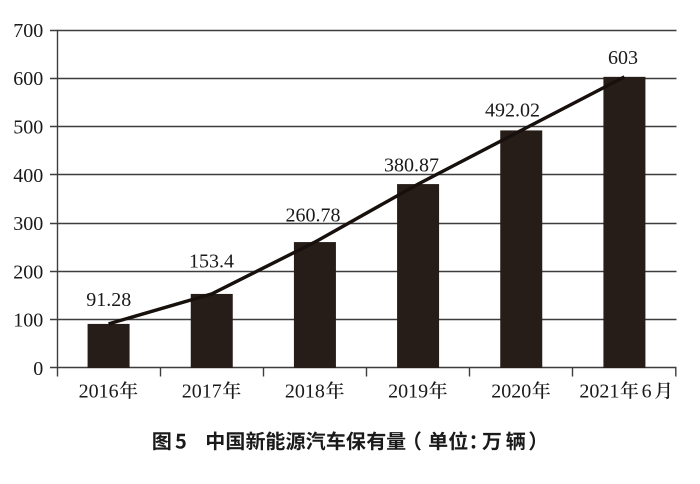 This screenshot has width=700, height=484. Describe the element at coordinates (647, 392) in the screenshot. I see `svg-text: 6` at that location.